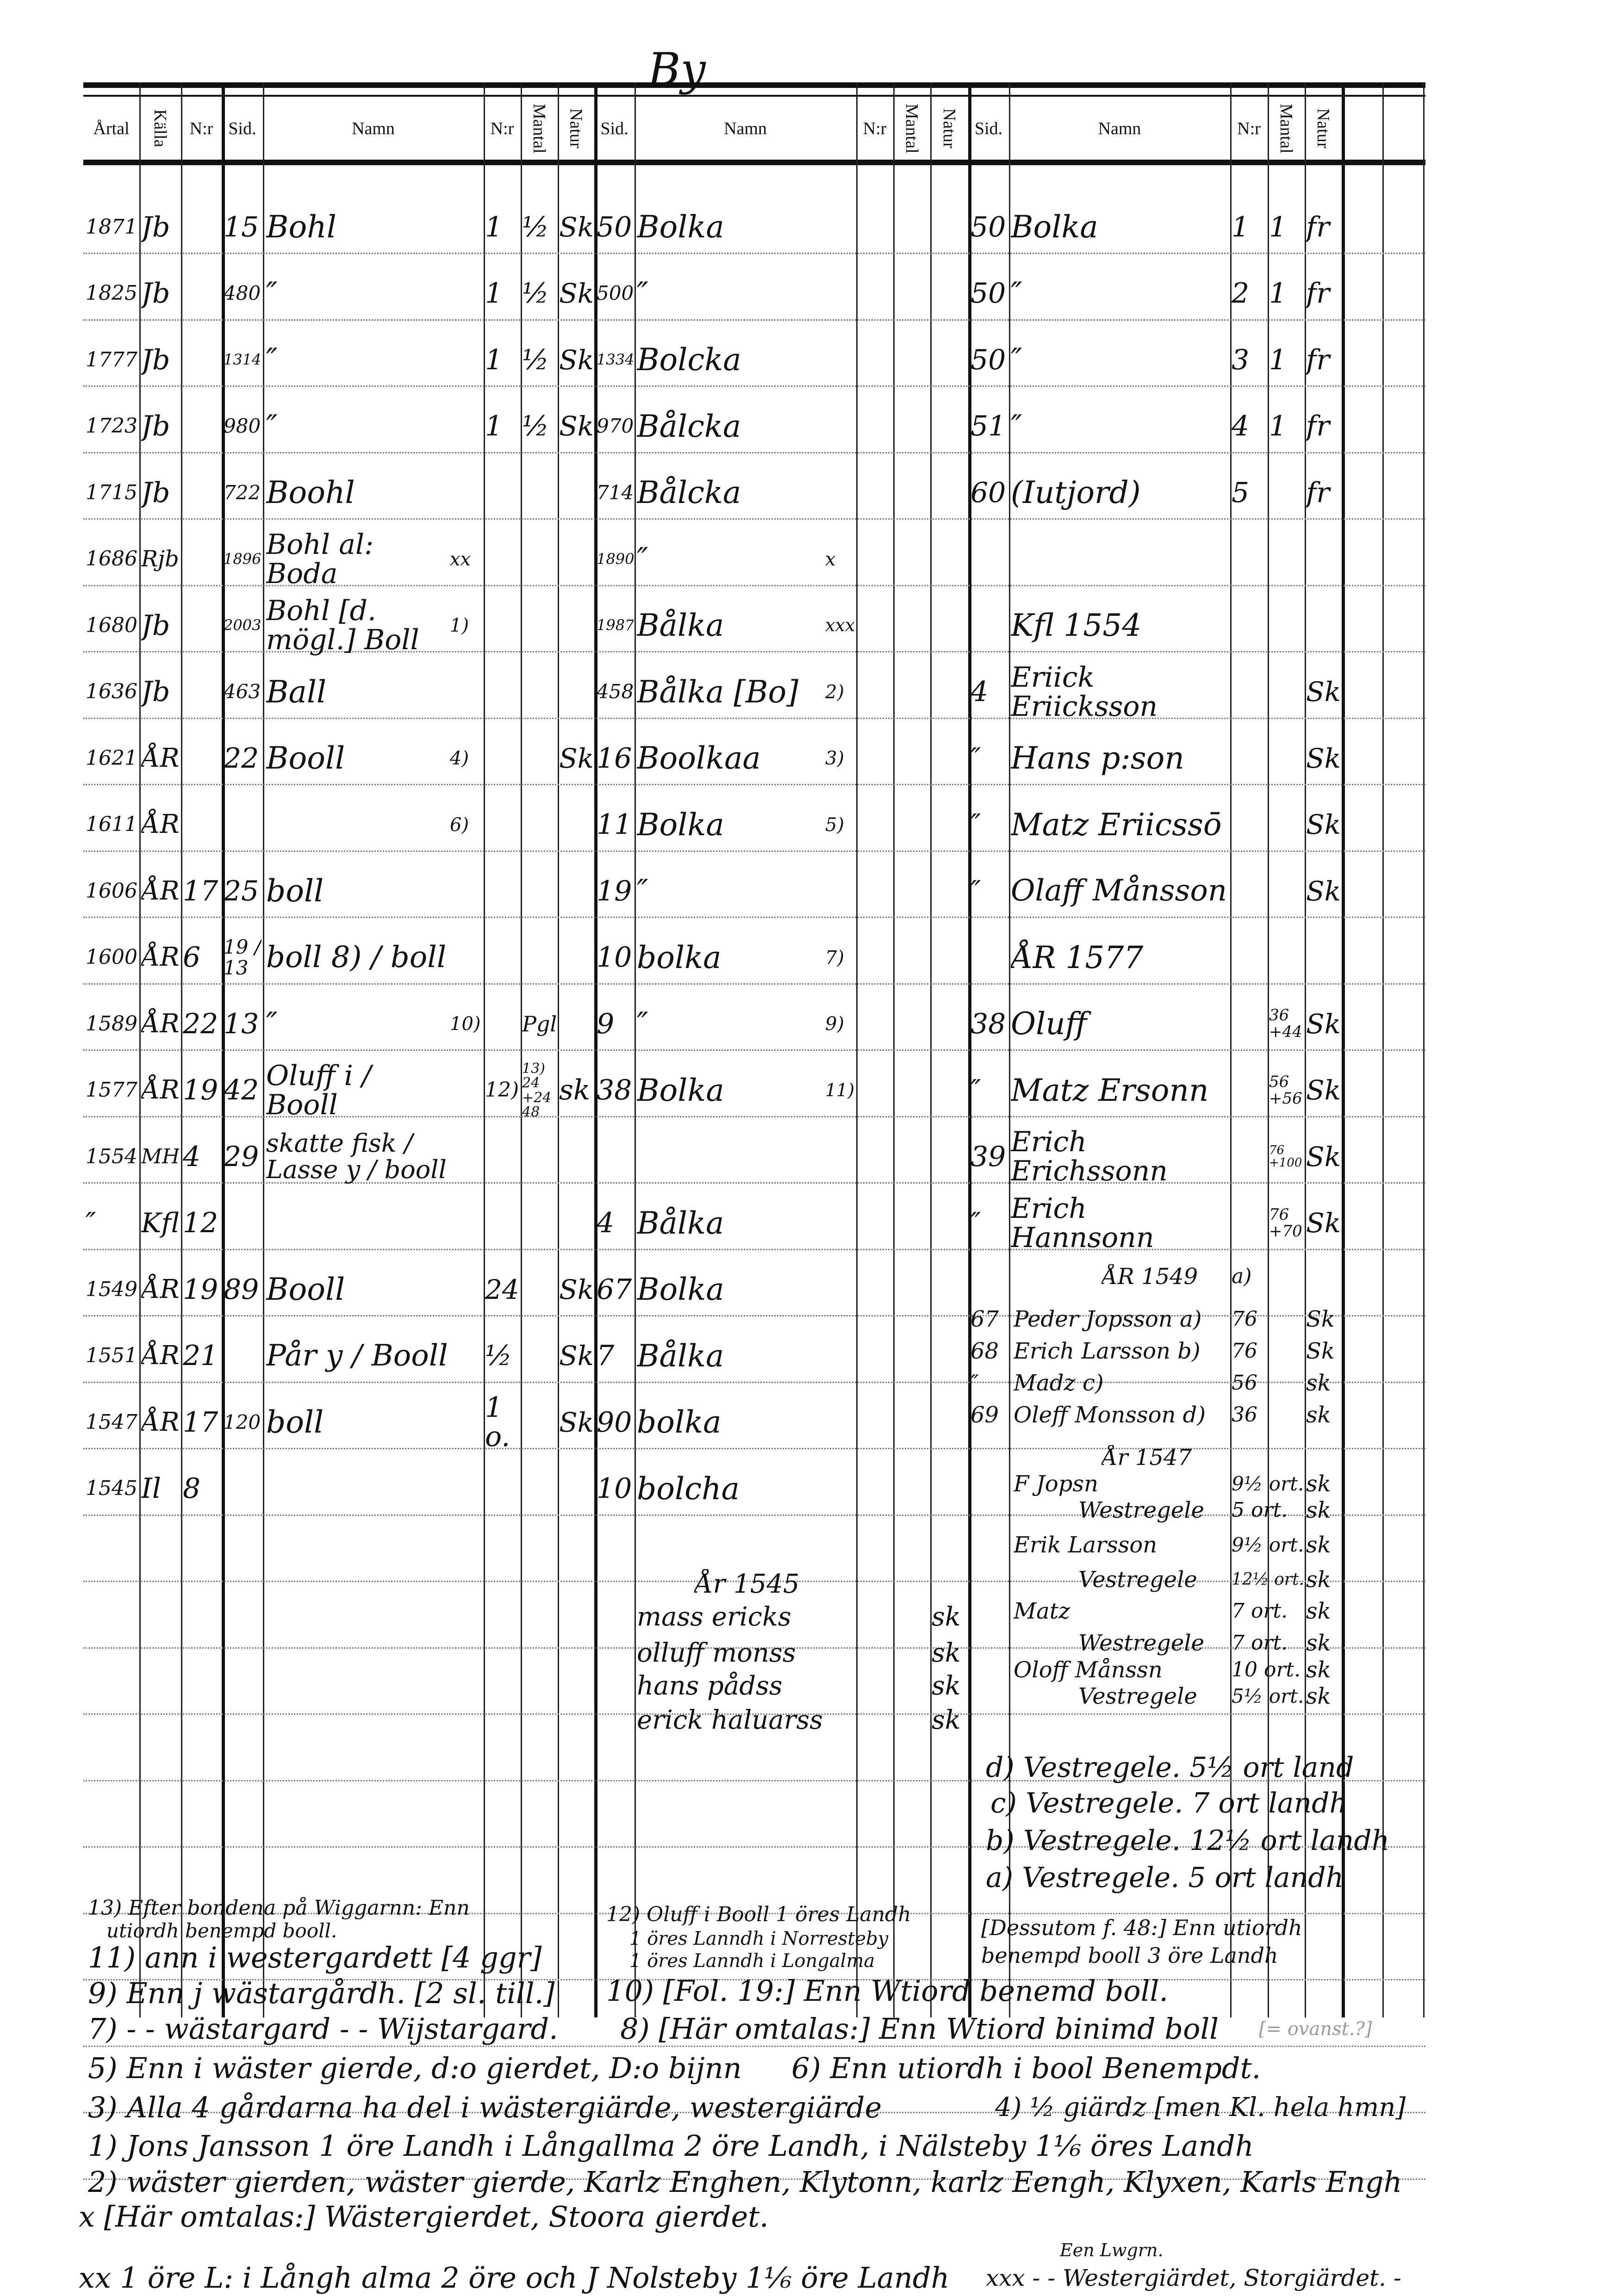 The width and height of the screenshot is (1624, 2296). What do you see at coordinates (1241, 227) in the screenshot?
I see `cell-nr3: 1` at bounding box center [1241, 227].